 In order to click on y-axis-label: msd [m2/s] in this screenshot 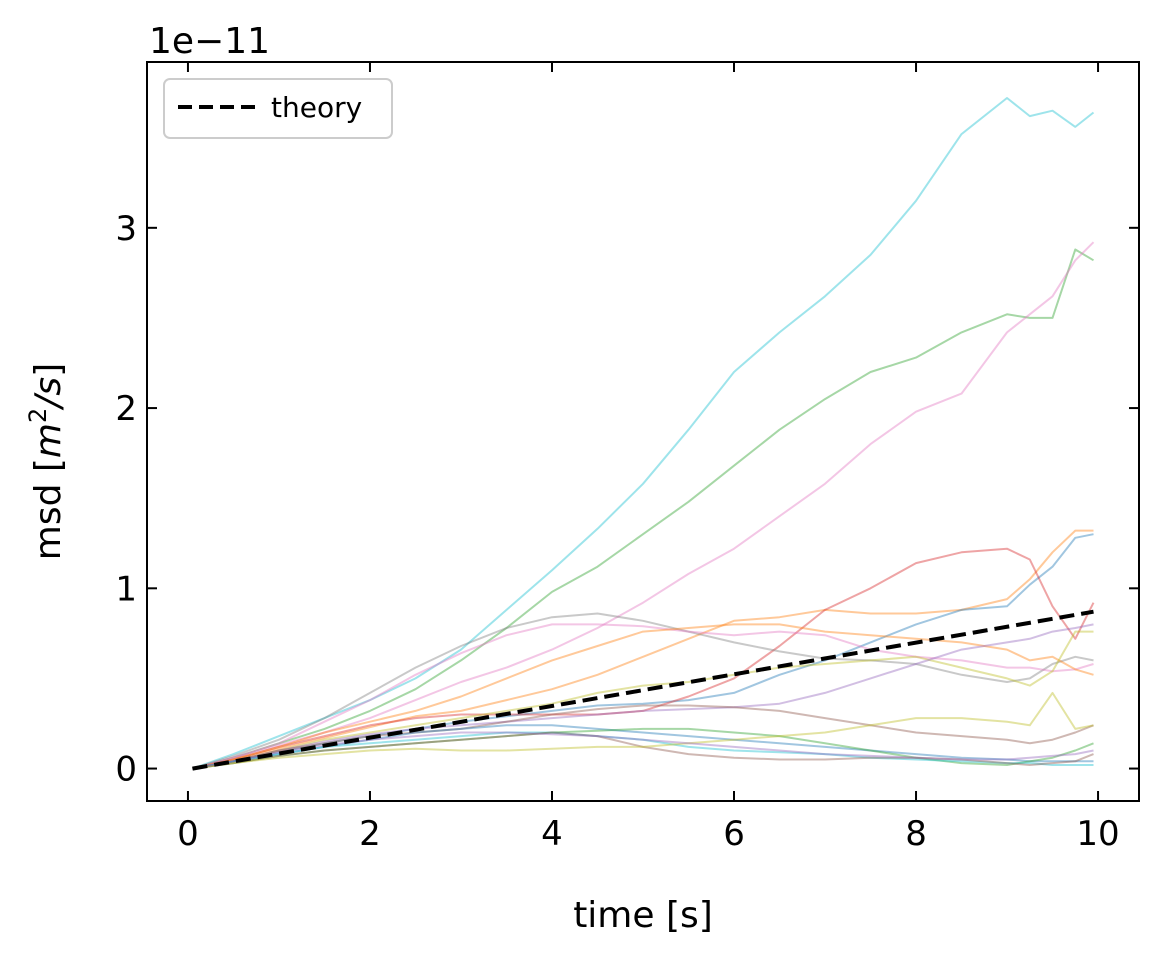, I will do `click(46, 461)`.